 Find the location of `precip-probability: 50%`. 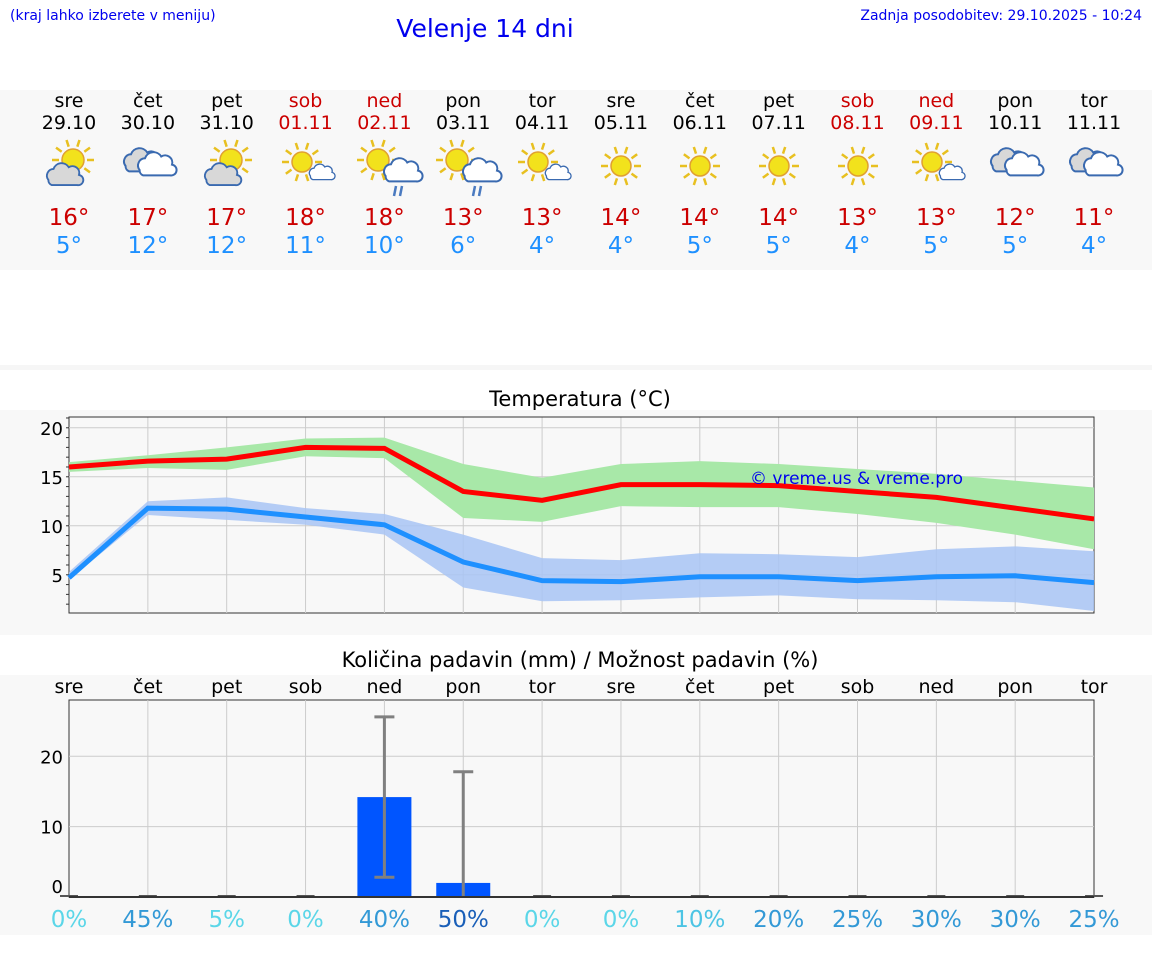

precip-probability: 50% is located at coordinates (463, 920).